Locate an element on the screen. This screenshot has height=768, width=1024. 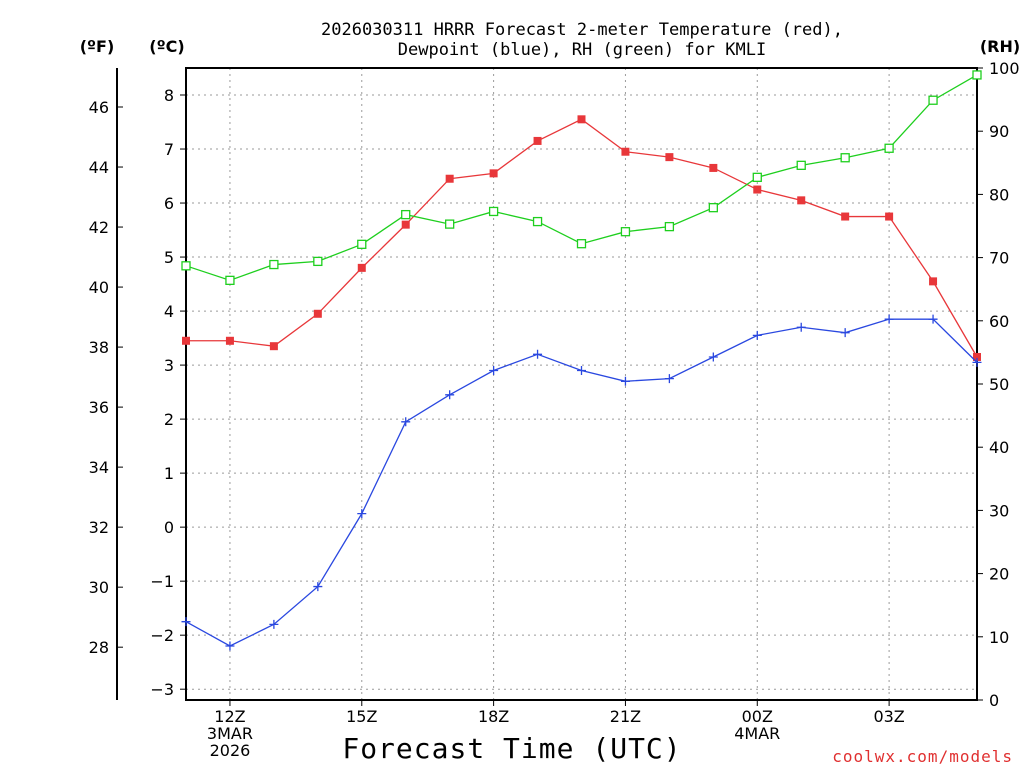
rh-tick-label: 50 is located at coordinates (999, 384).